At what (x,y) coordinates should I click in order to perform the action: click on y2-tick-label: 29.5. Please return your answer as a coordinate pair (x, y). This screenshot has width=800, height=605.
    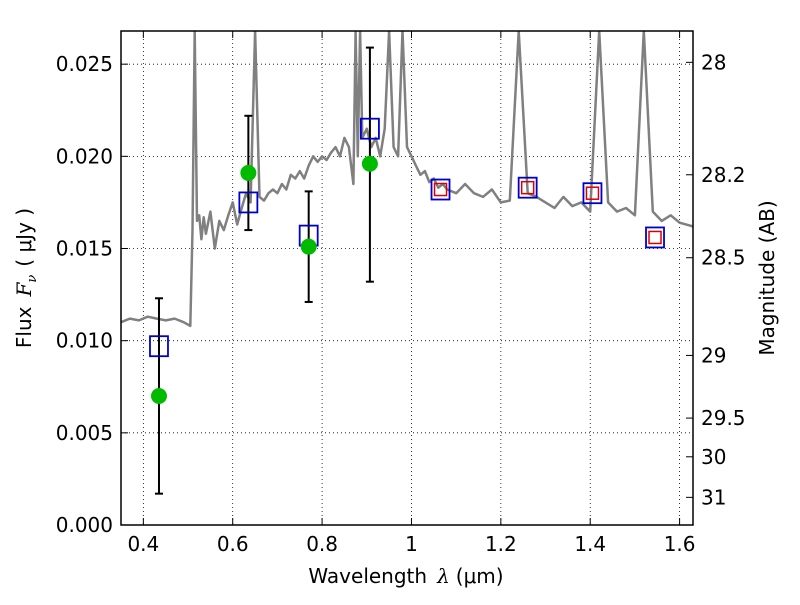
    Looking at the image, I should click on (723, 418).